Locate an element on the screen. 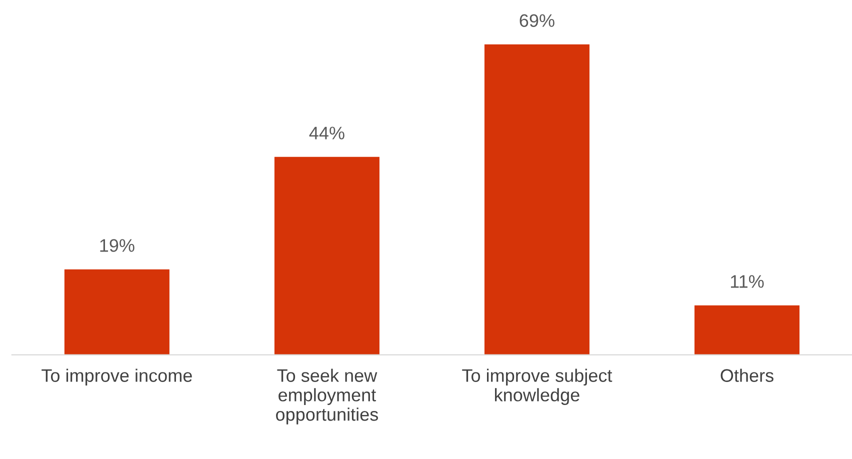 This screenshot has width=852, height=459. x-tick-label: To improve income is located at coordinates (117, 377).